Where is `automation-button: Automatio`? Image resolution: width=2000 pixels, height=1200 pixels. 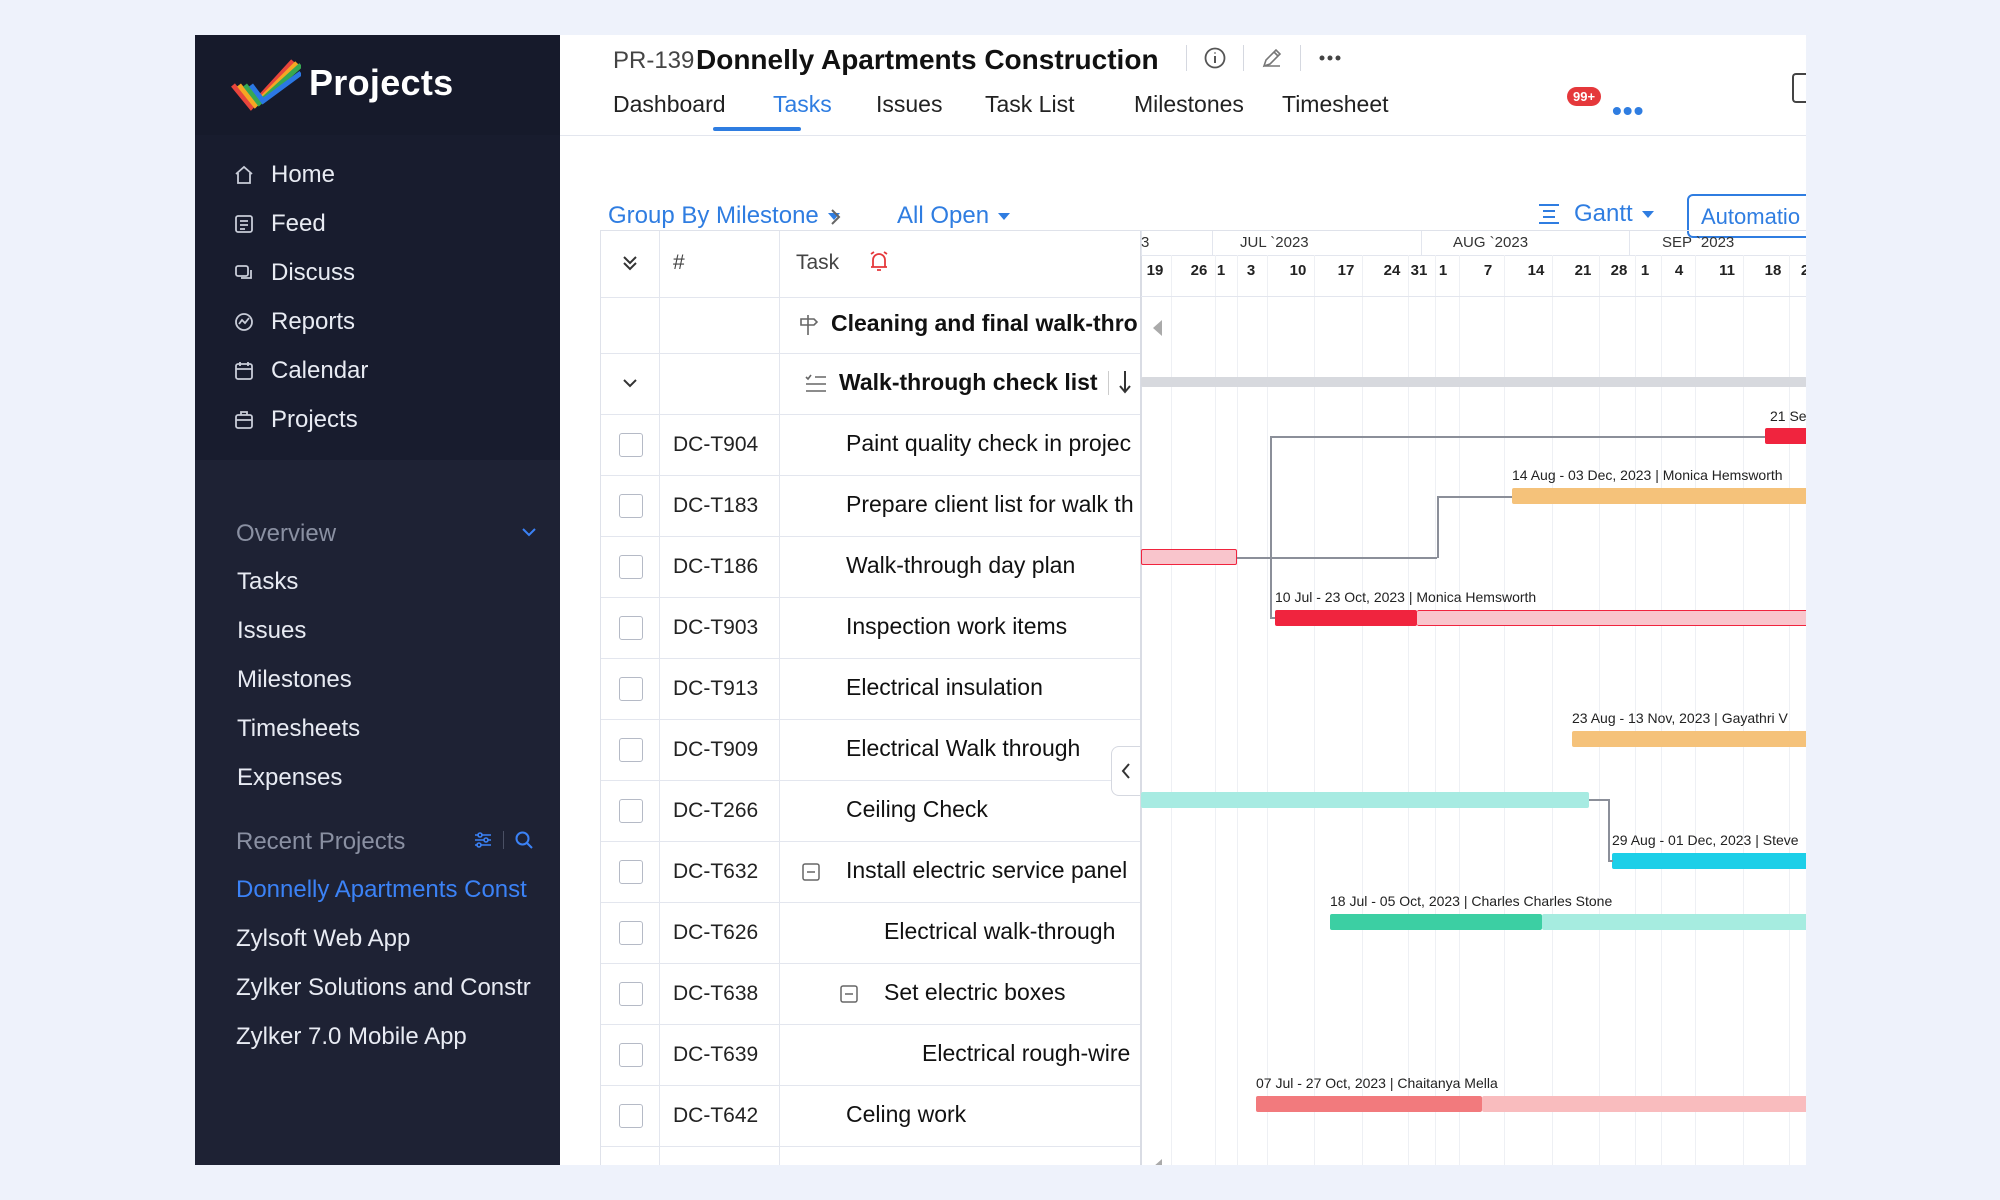
automation-button: Automatio is located at coordinates (1746, 216).